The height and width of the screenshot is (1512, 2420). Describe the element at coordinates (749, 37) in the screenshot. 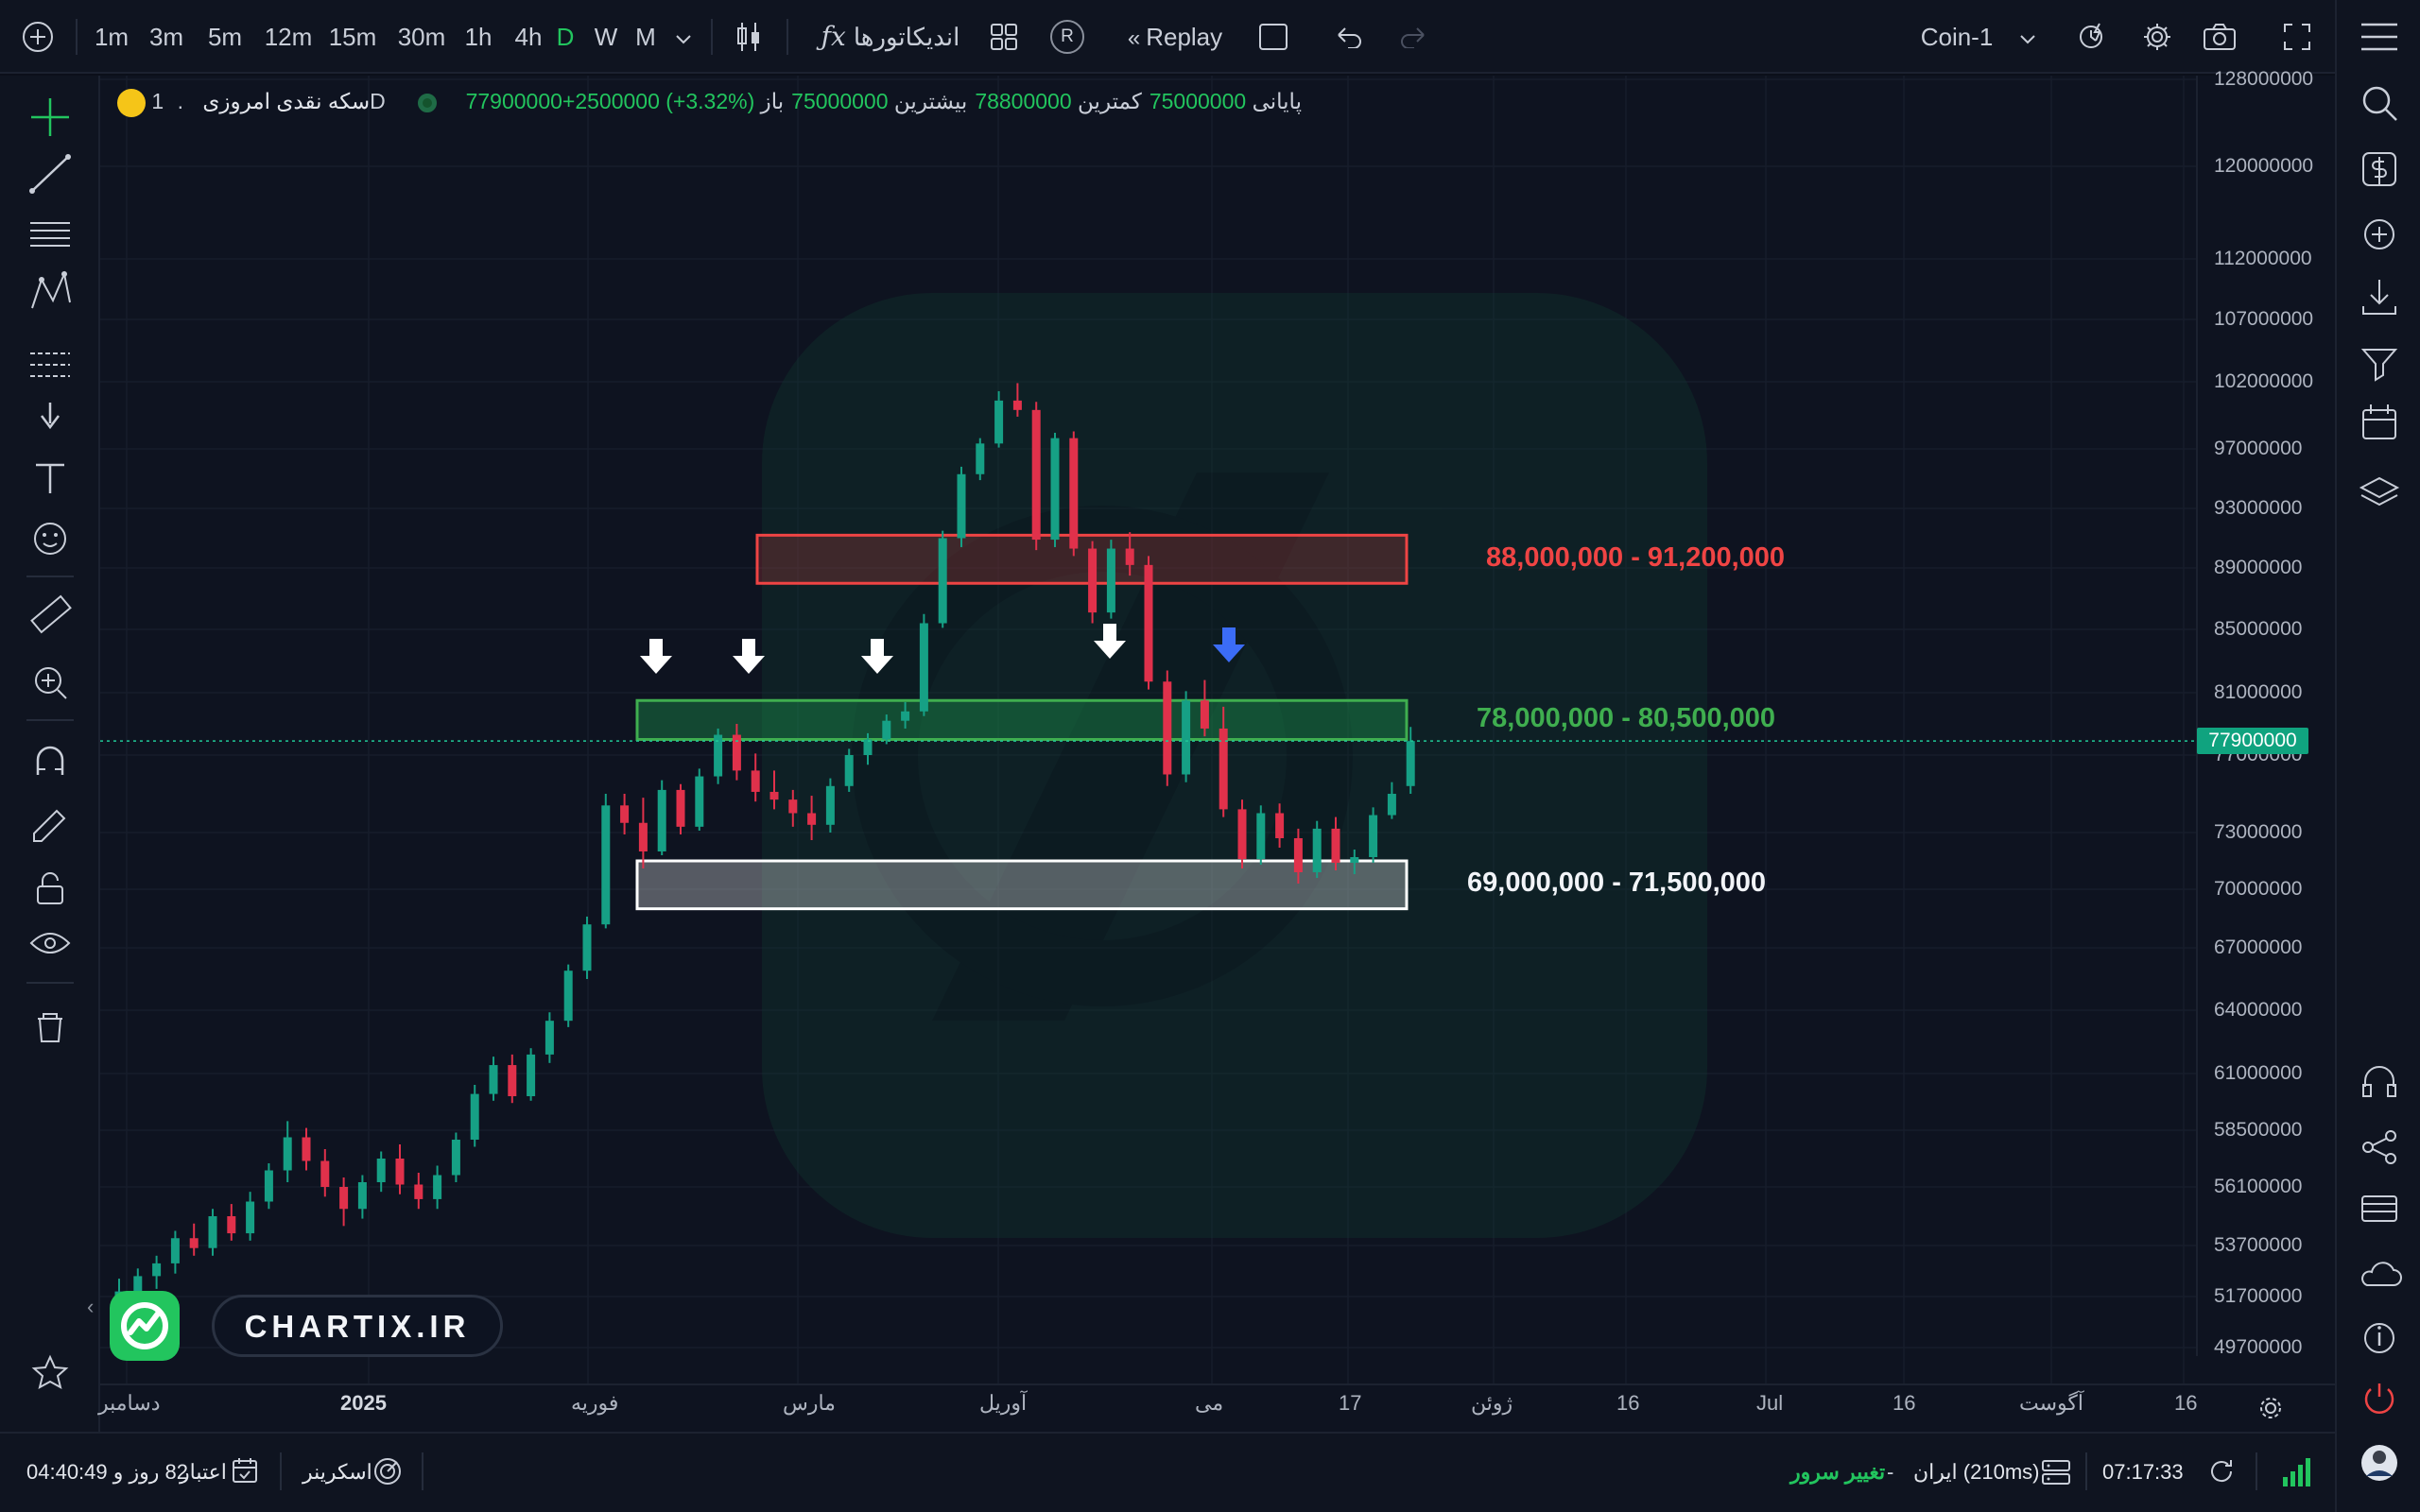

I see `chart-type-button` at that location.